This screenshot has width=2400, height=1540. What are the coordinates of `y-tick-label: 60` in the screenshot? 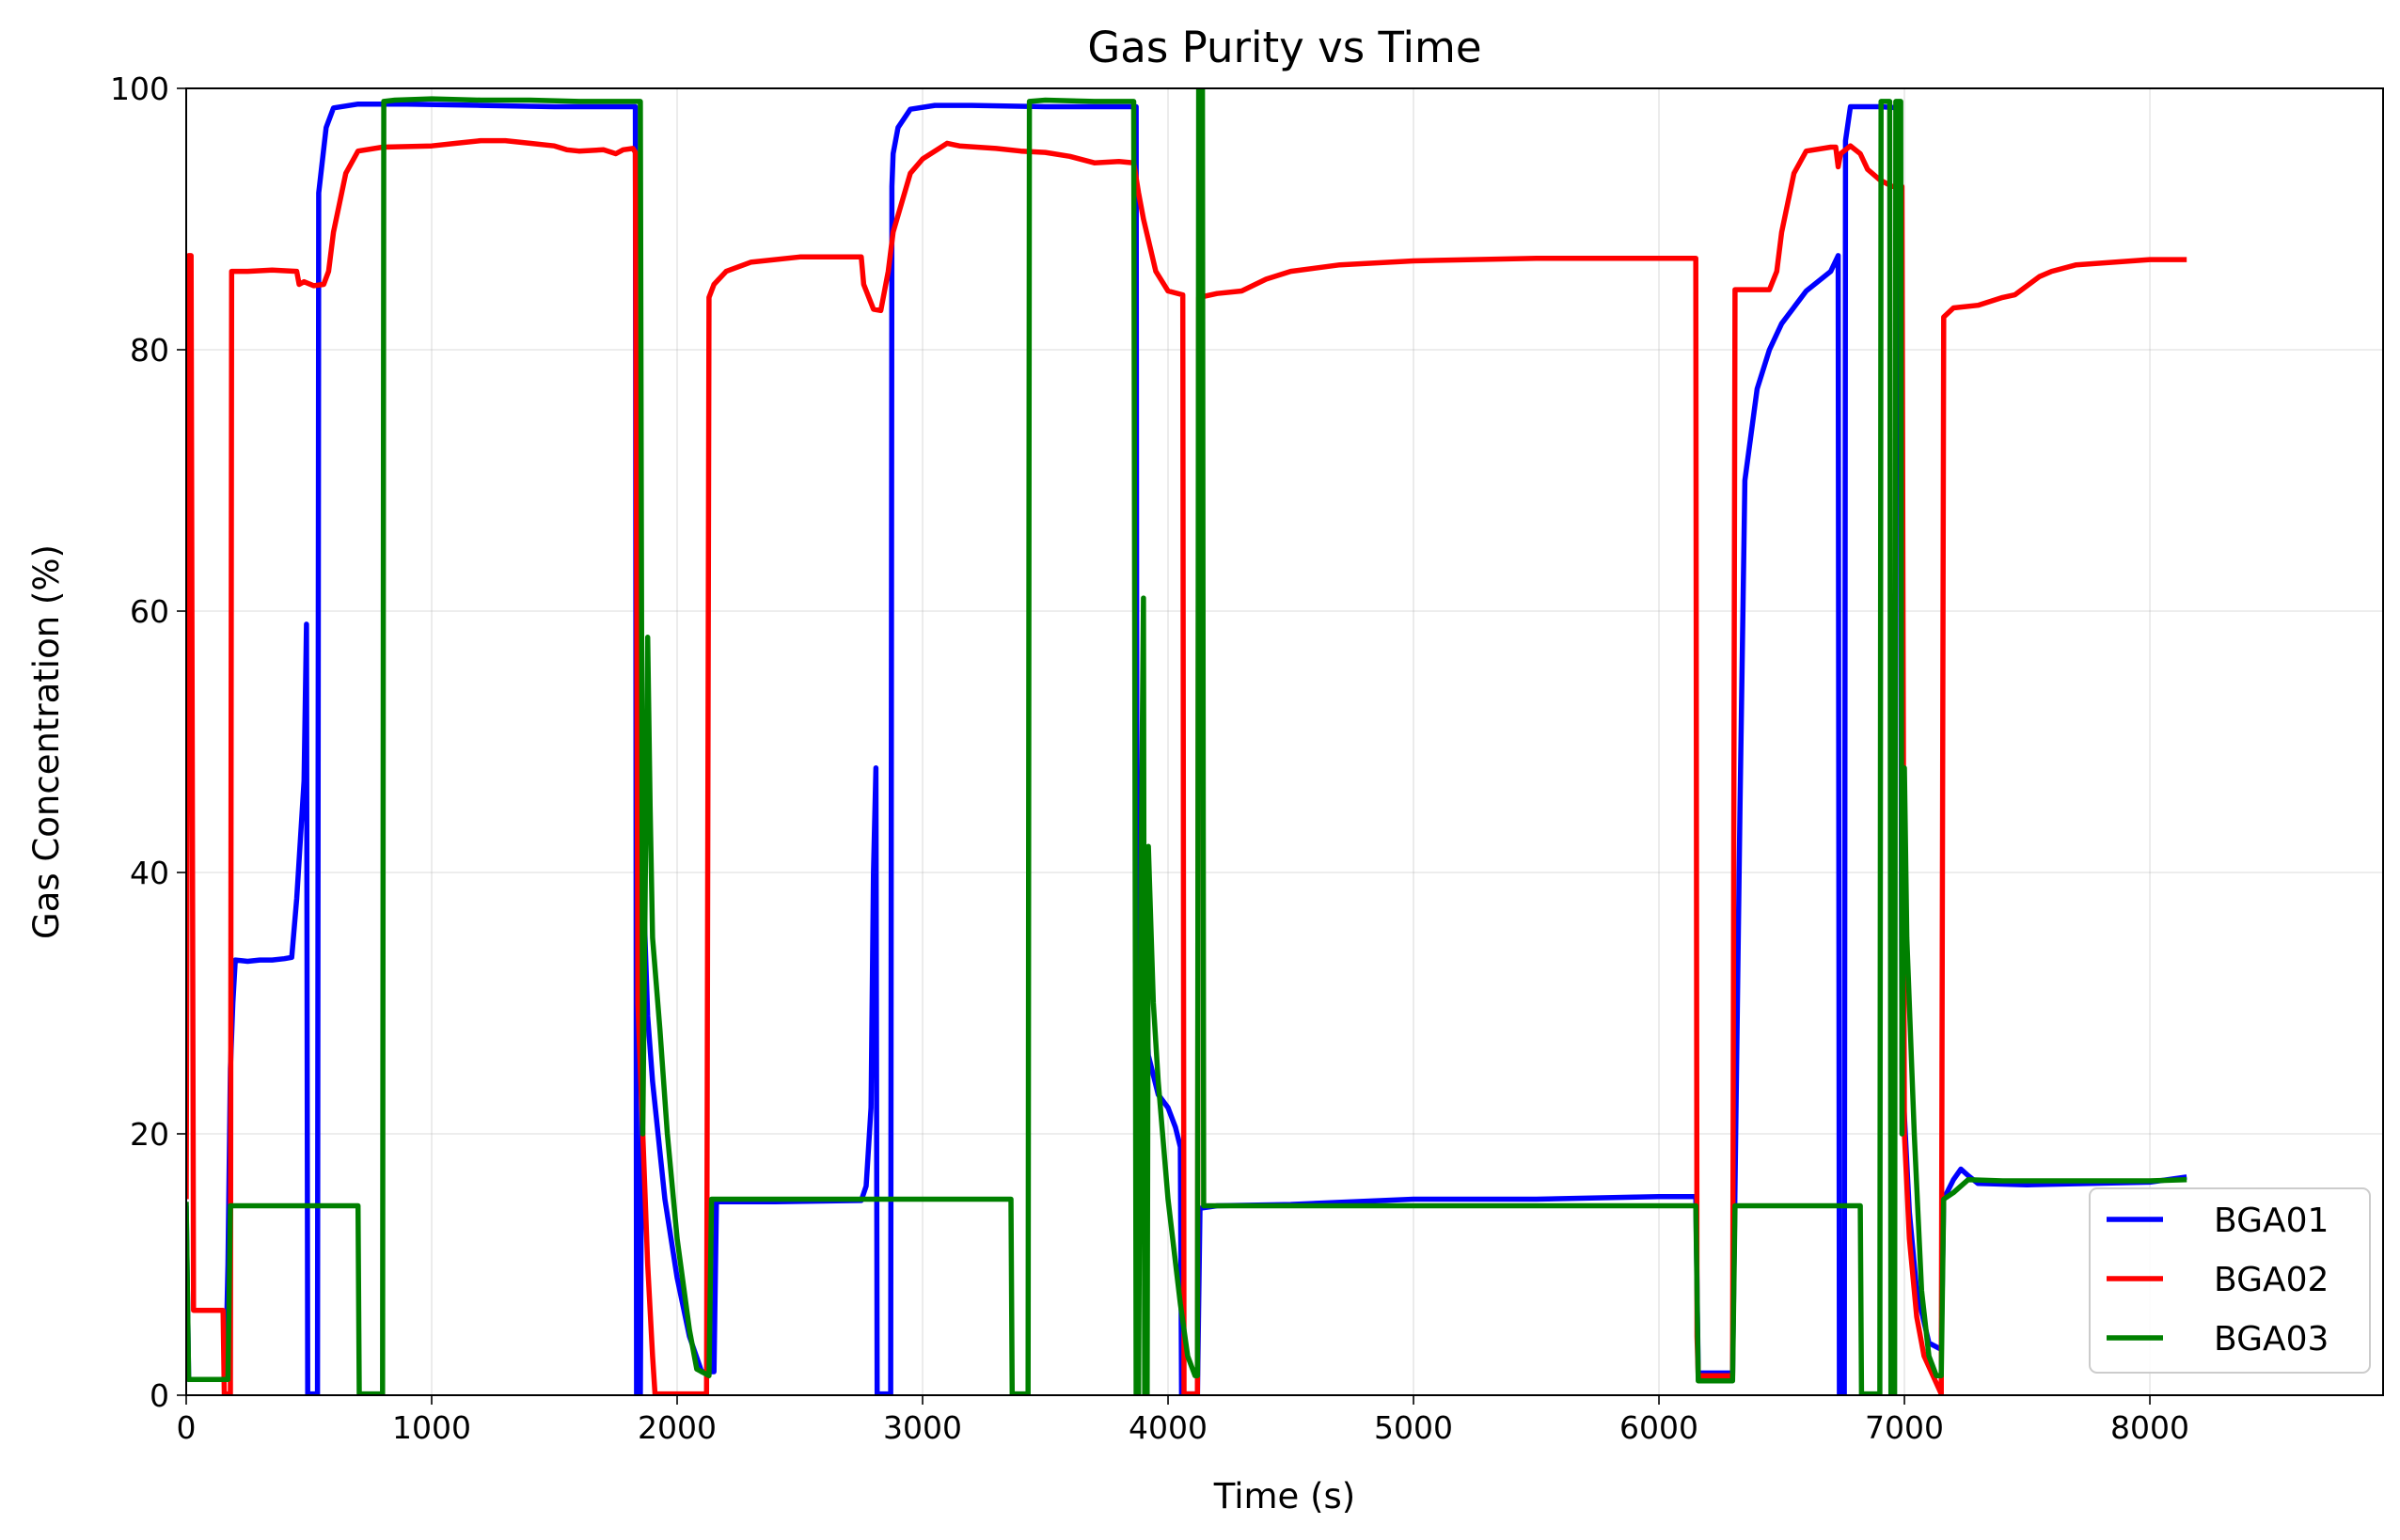 It's located at (149, 612).